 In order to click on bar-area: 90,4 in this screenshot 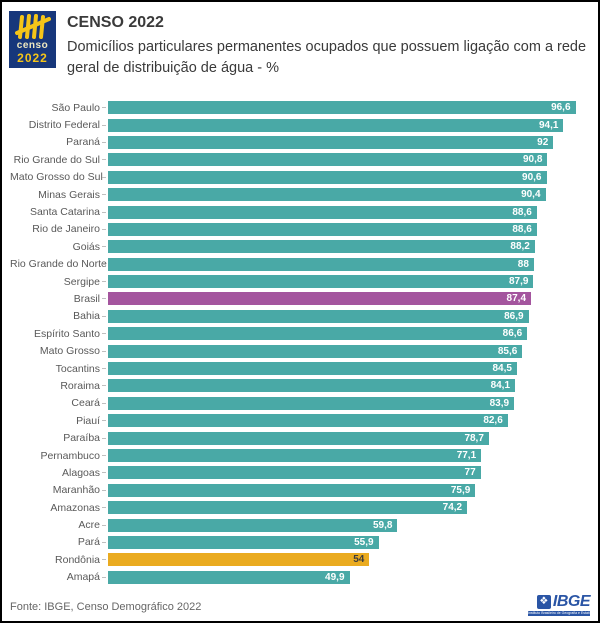, I will do `click(350, 195)`.